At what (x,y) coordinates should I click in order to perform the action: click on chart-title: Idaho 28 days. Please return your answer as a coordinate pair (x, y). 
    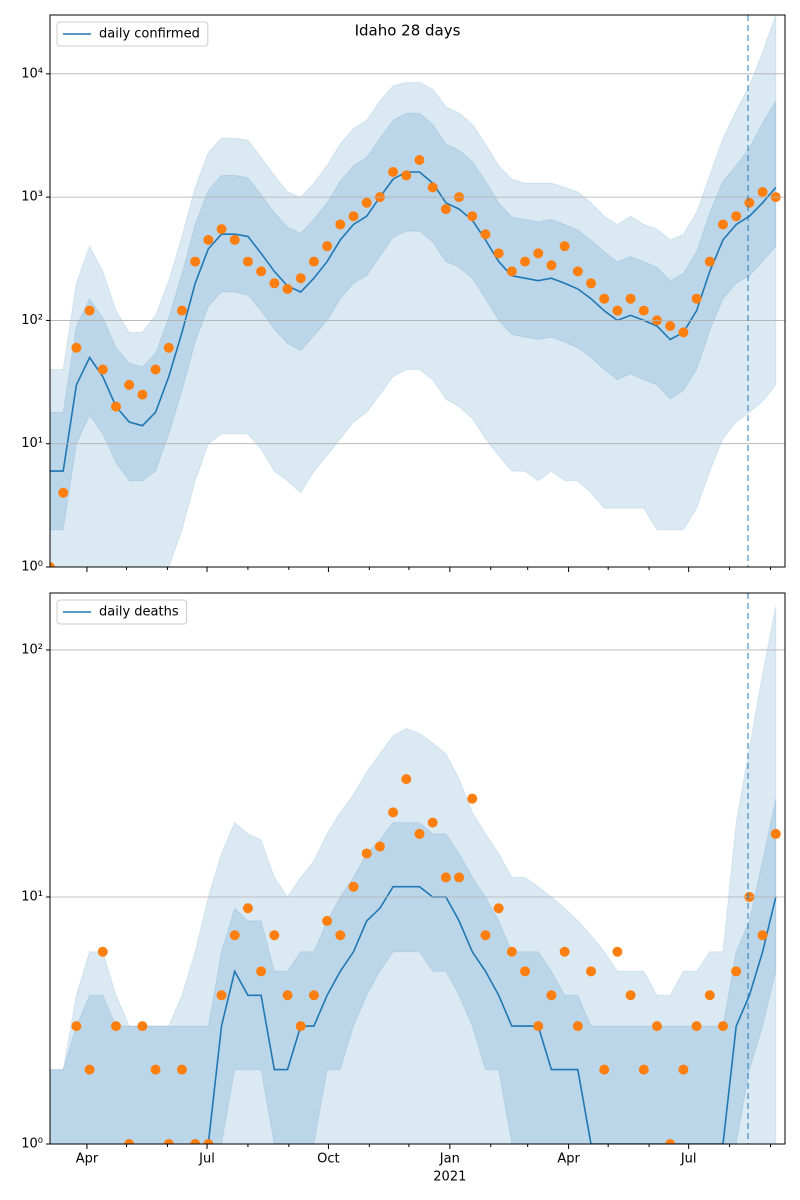
    Looking at the image, I should click on (408, 31).